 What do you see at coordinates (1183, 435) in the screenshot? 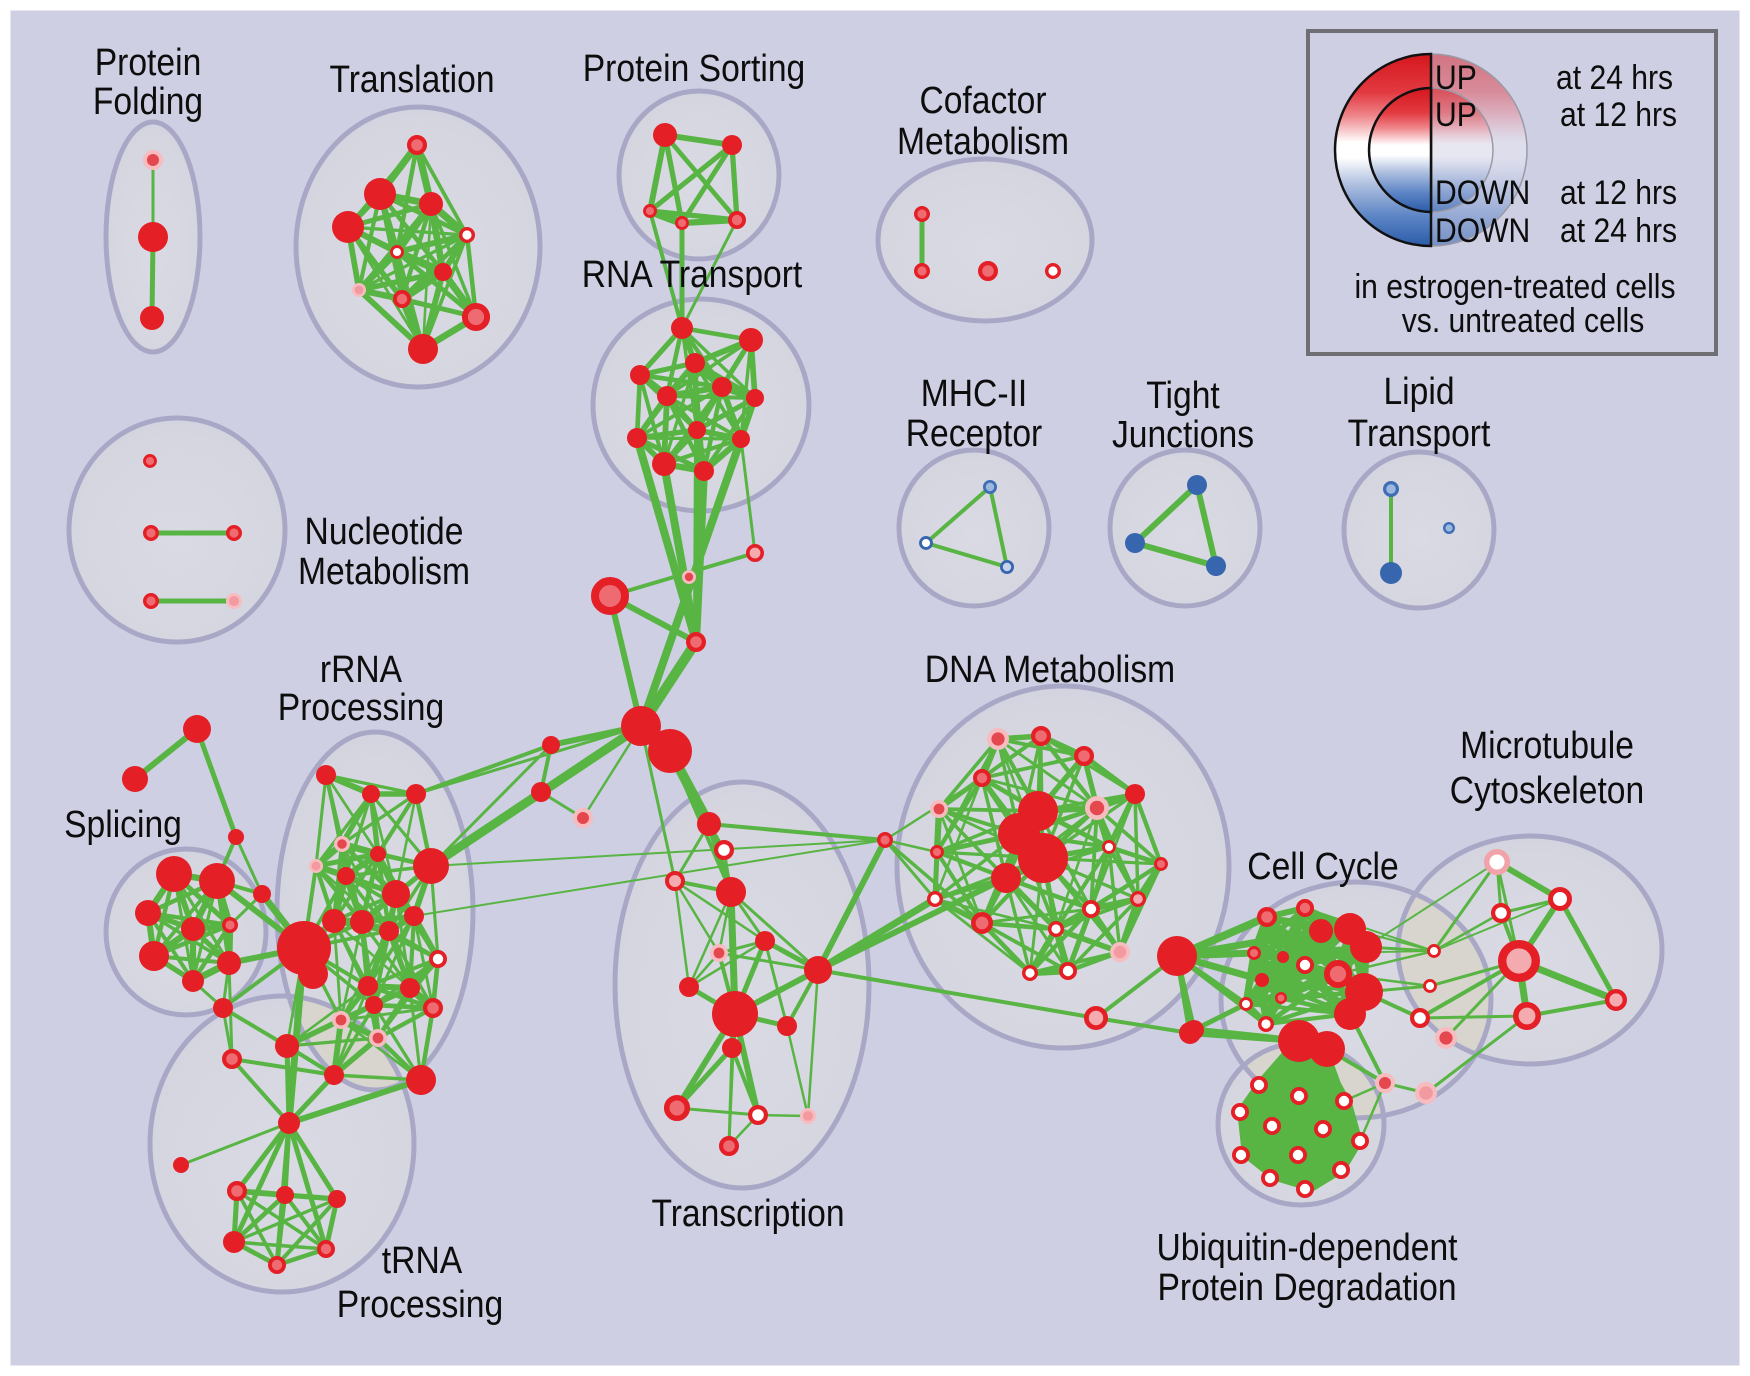
I see `svg-text: Junctions` at bounding box center [1183, 435].